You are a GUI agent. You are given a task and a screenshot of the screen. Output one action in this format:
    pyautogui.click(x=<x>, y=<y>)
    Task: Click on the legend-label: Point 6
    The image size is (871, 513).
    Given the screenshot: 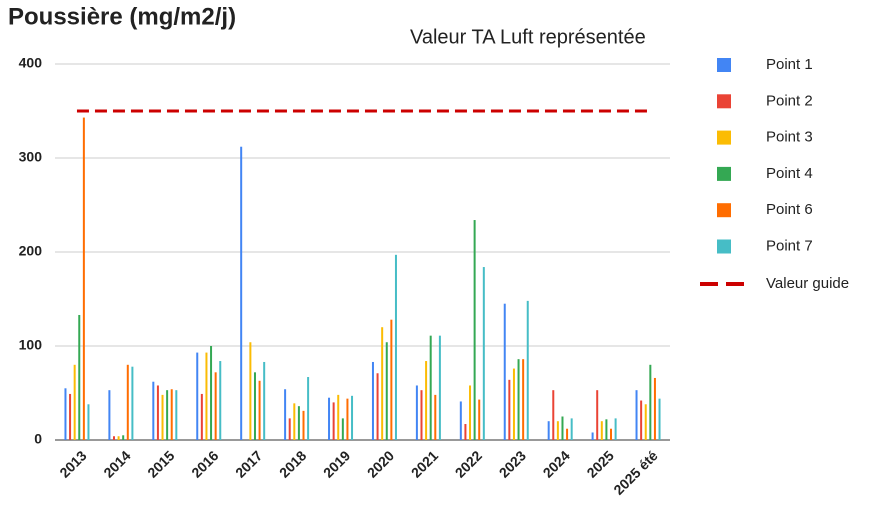 What is the action you would take?
    pyautogui.click(x=789, y=209)
    